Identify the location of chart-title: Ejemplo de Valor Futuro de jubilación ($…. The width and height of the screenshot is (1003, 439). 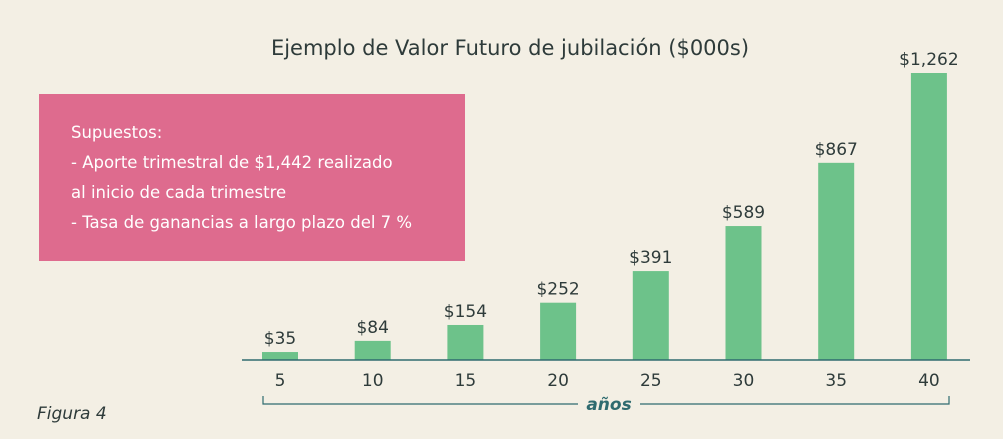
(510, 48).